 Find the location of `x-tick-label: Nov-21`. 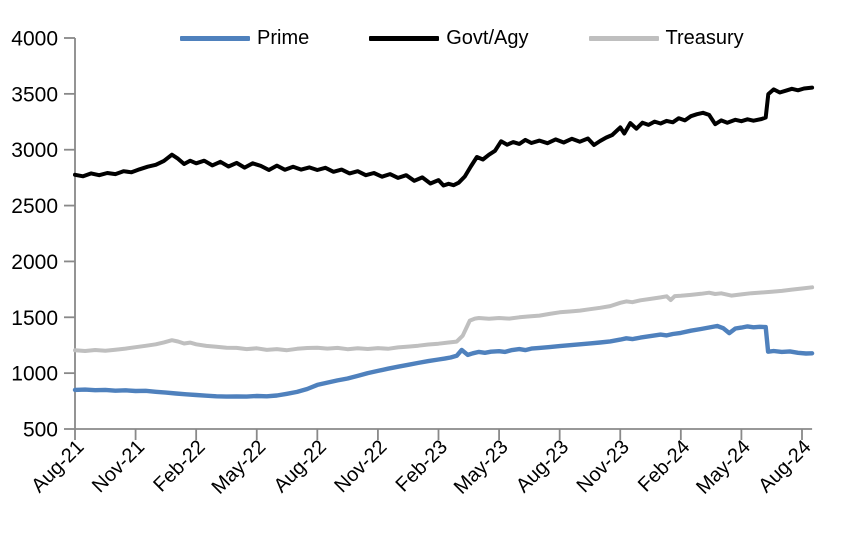

x-tick-label: Nov-21 is located at coordinates (118, 466).